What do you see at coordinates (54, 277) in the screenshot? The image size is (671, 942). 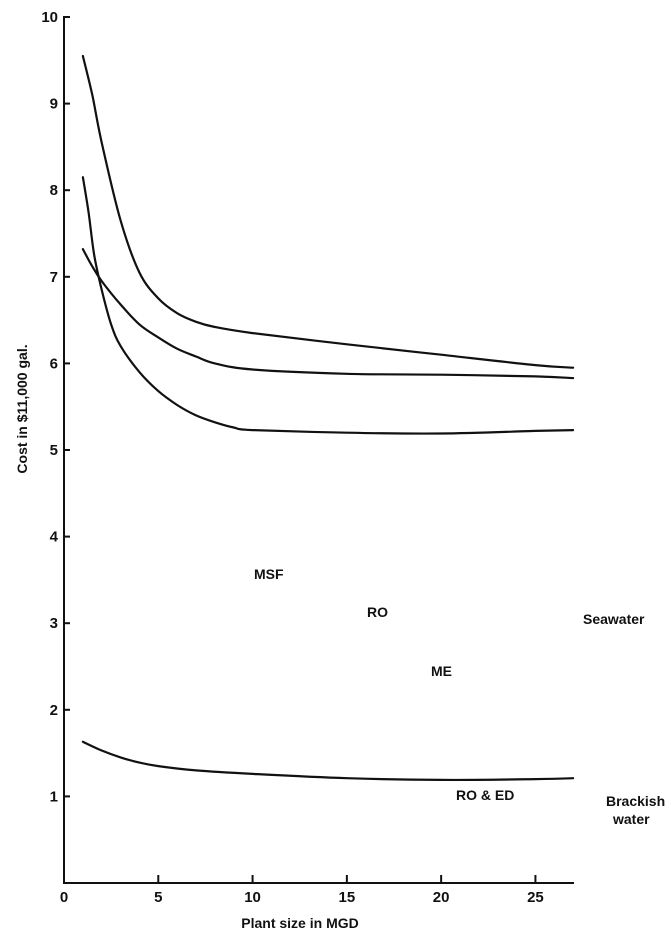 I see `y-tick-label-7: 7` at bounding box center [54, 277].